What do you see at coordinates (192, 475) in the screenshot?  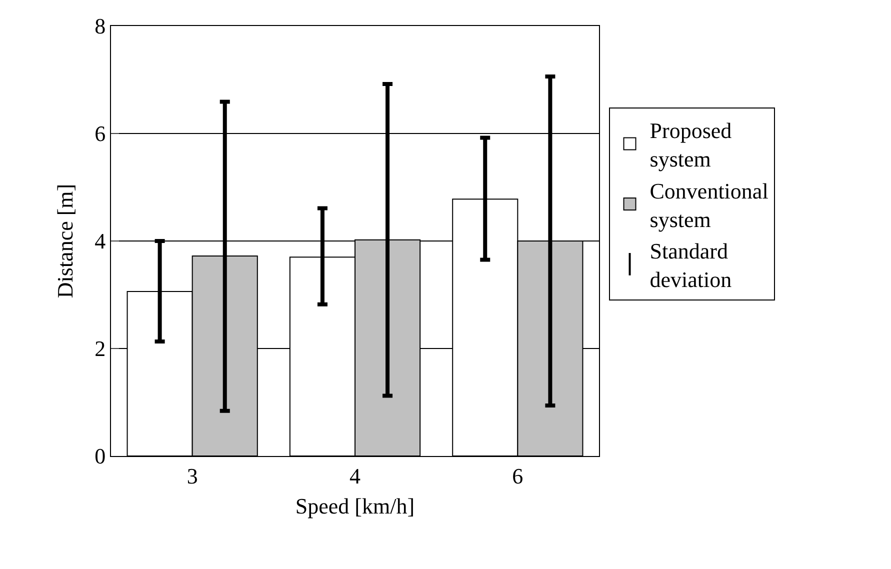 I see `x-tick-label: 3` at bounding box center [192, 475].